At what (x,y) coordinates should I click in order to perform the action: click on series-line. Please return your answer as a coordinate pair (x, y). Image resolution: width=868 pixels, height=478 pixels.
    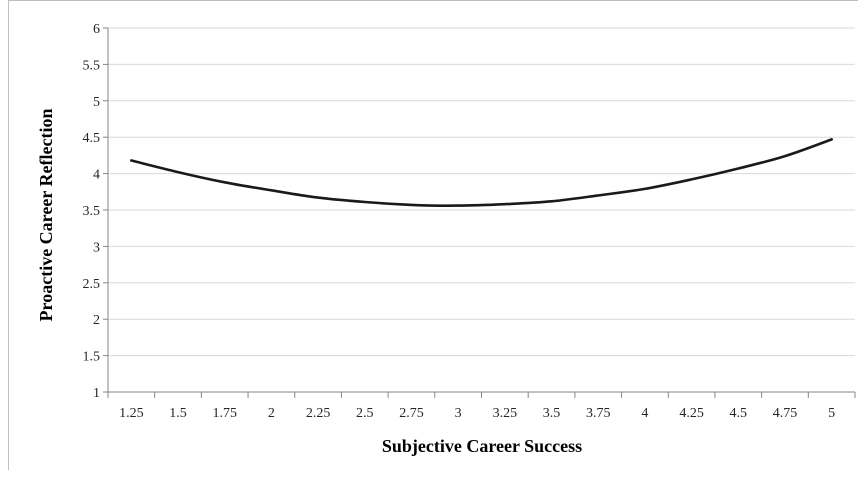
    Looking at the image, I should click on (481, 172).